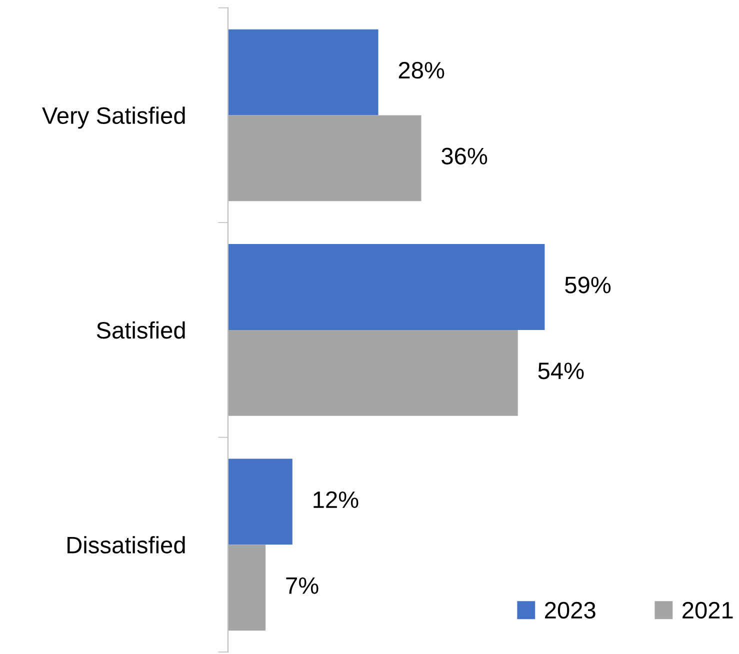  What do you see at coordinates (421, 70) in the screenshot?
I see `data-label: 28%` at bounding box center [421, 70].